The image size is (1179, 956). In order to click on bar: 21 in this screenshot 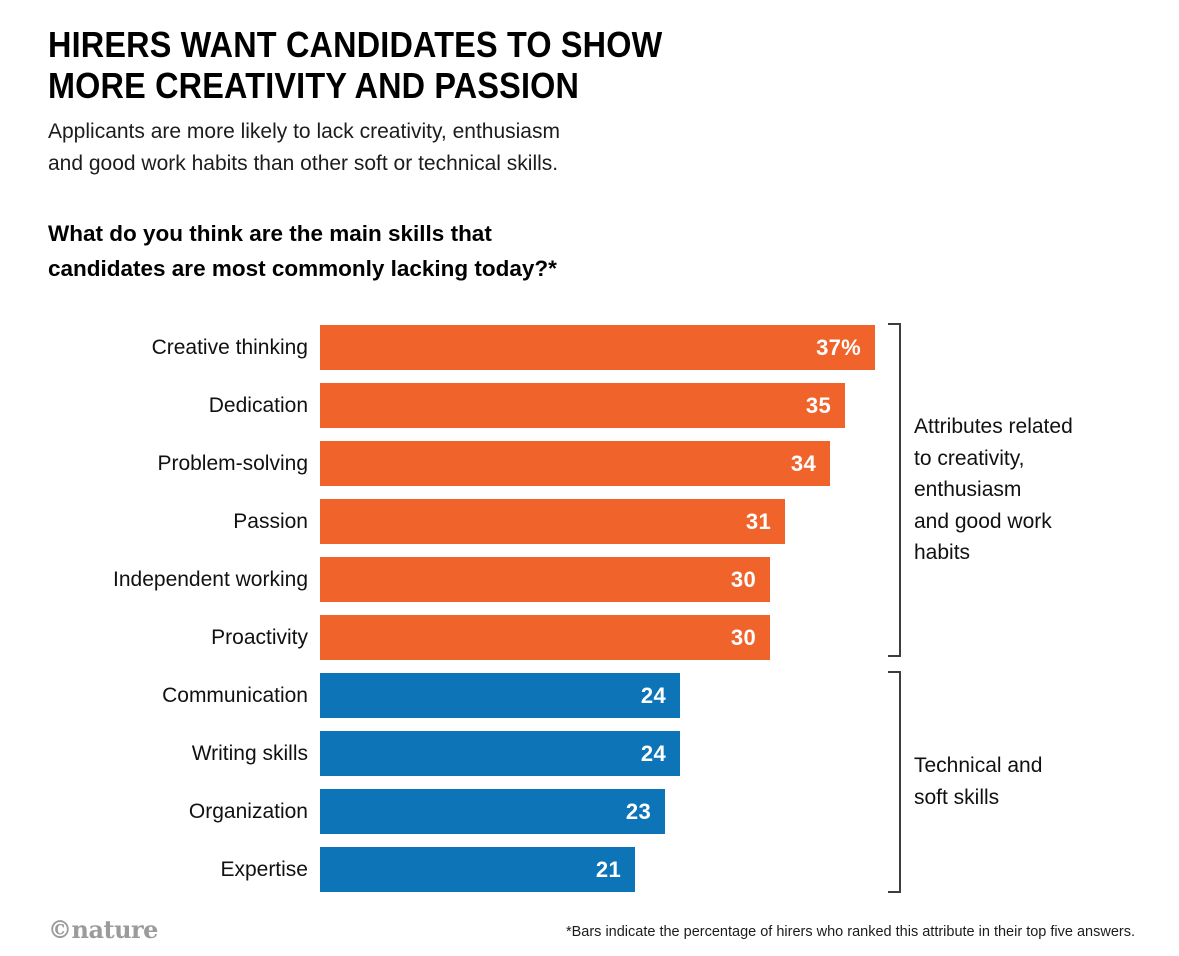, I will do `click(477, 870)`.